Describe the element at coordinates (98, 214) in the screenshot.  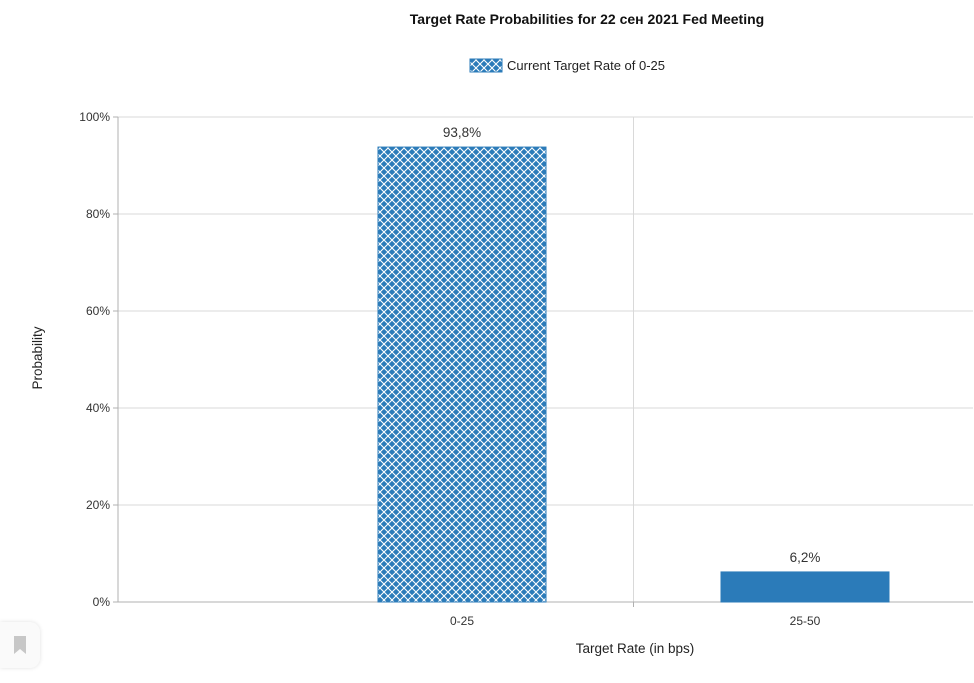
I see `y-tick-label: 80%` at that location.